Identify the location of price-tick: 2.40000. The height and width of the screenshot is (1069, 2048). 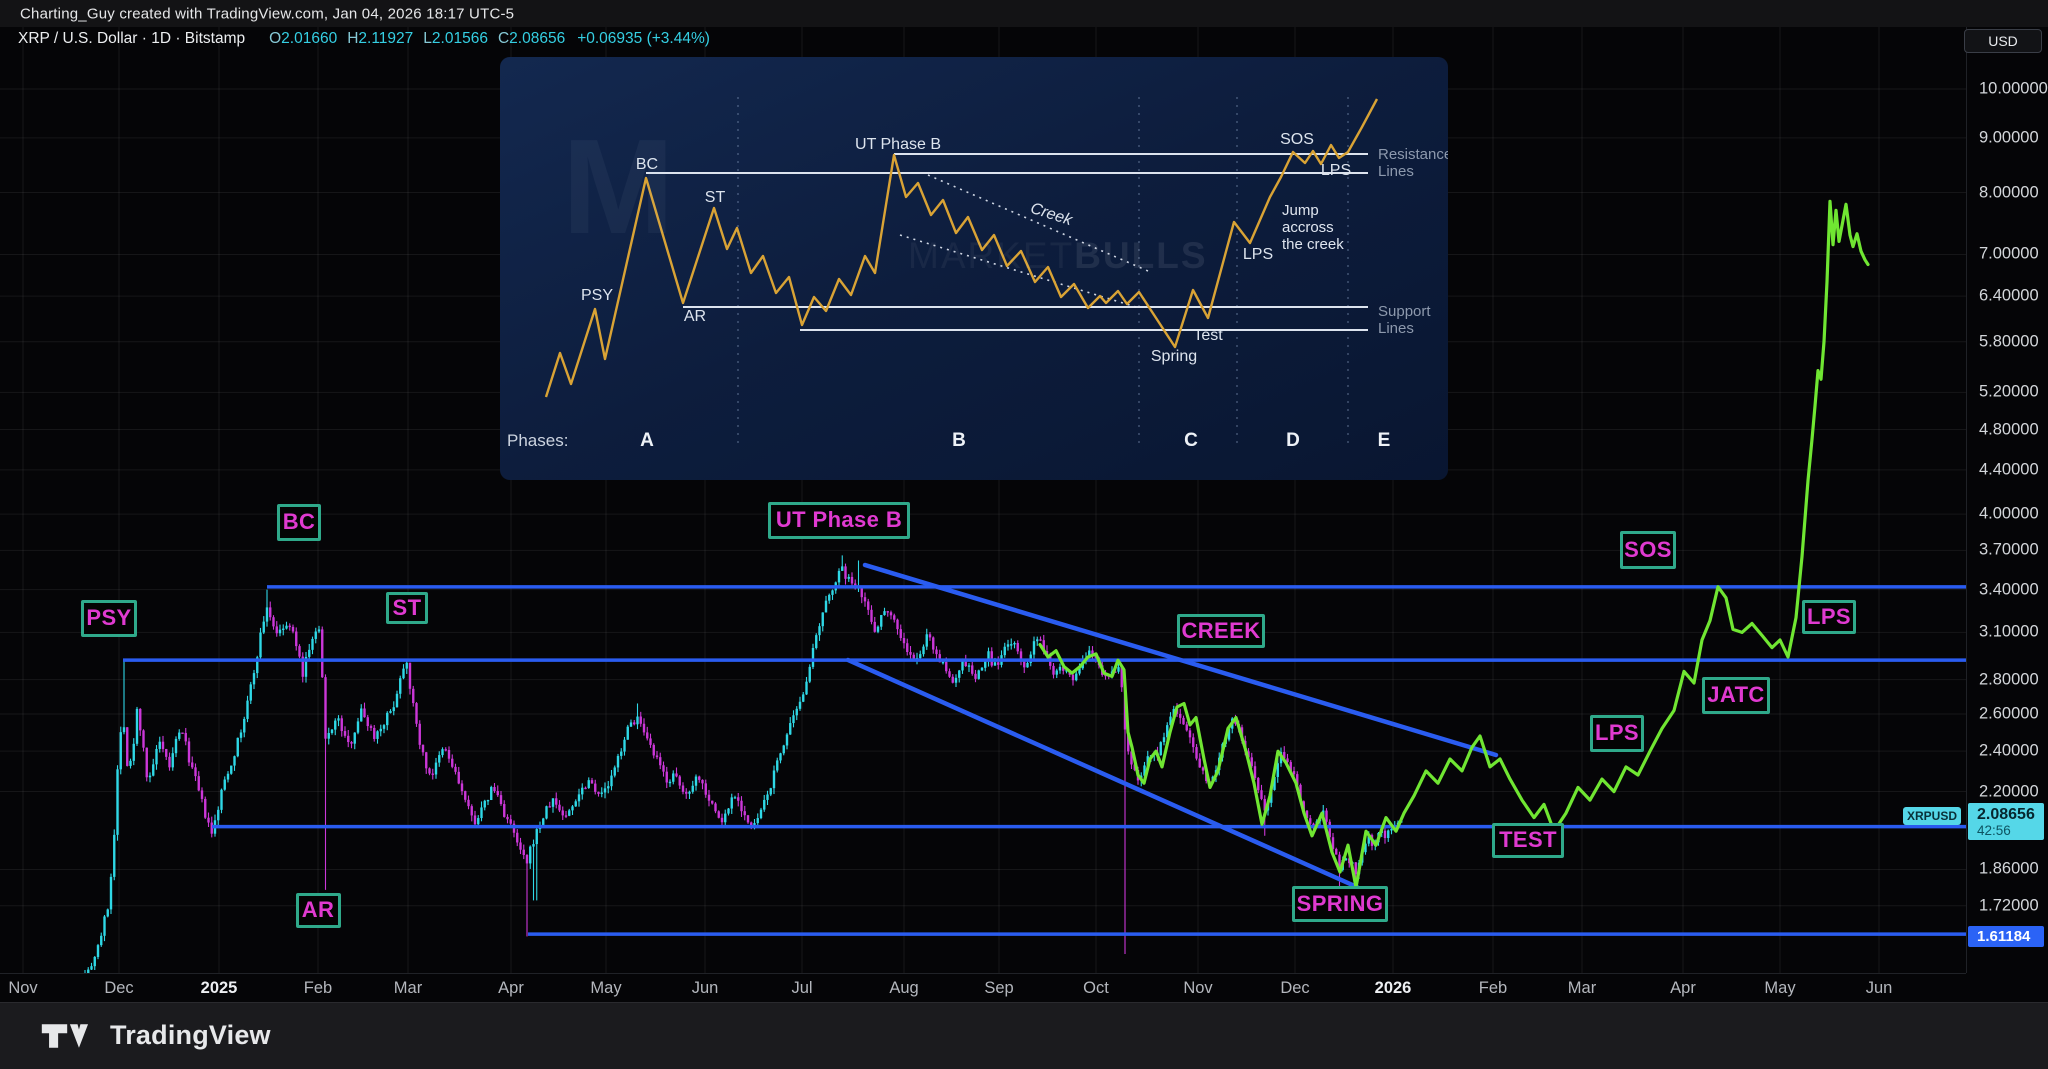
(2009, 750).